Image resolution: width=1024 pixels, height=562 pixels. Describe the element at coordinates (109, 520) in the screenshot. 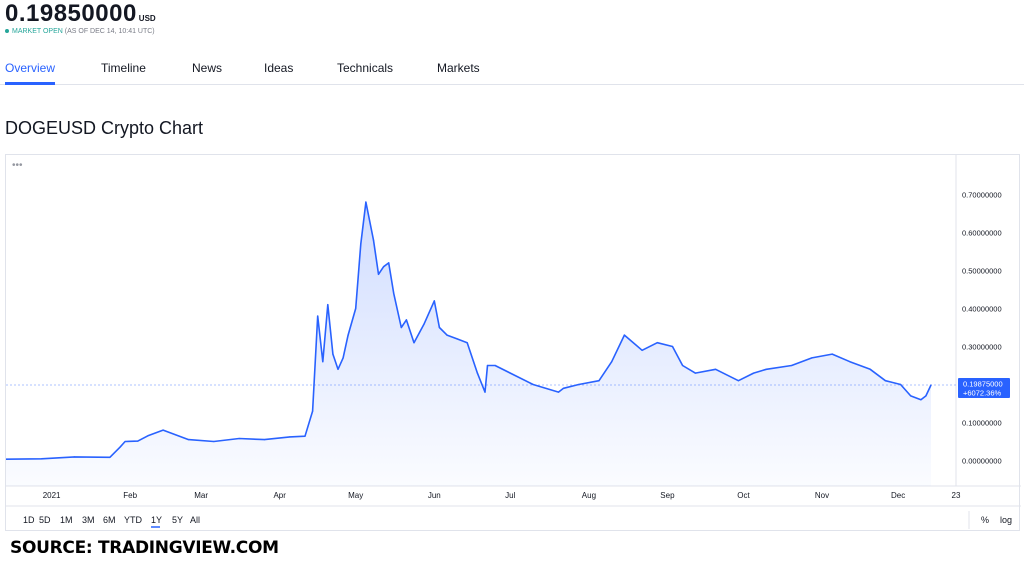

I see `period-button-6m: 6M` at that location.